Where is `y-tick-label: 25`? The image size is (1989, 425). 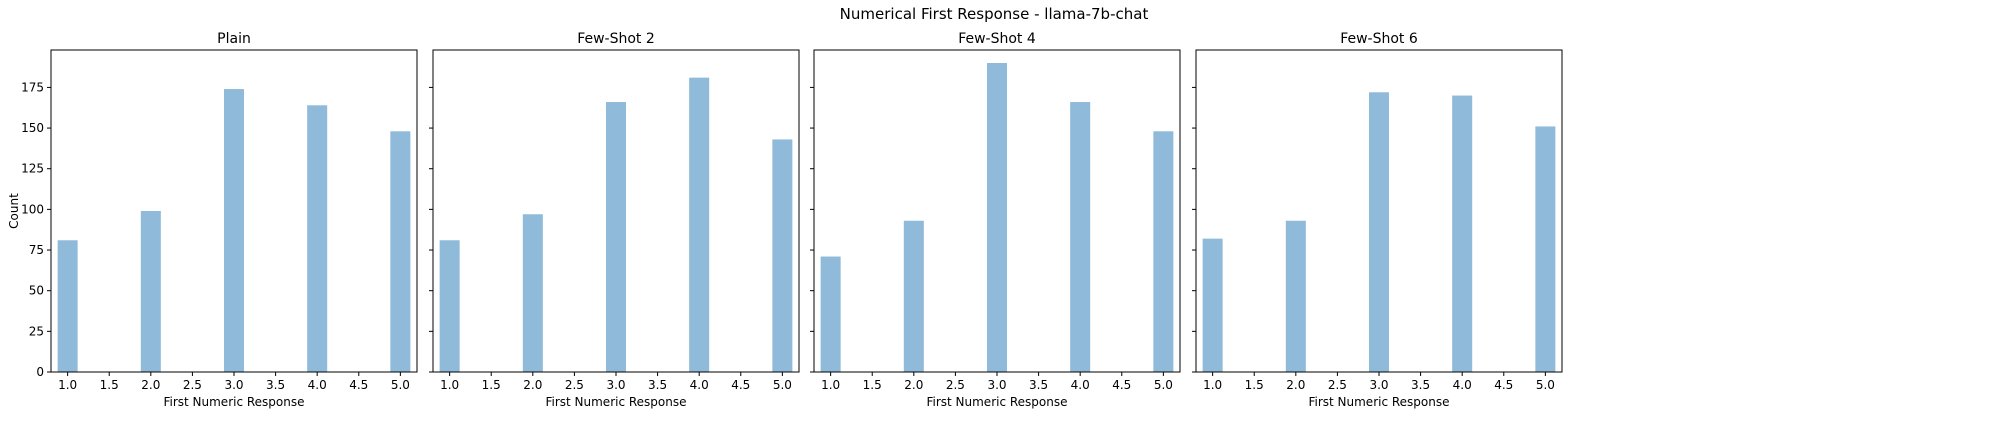 y-tick-label: 25 is located at coordinates (36, 331).